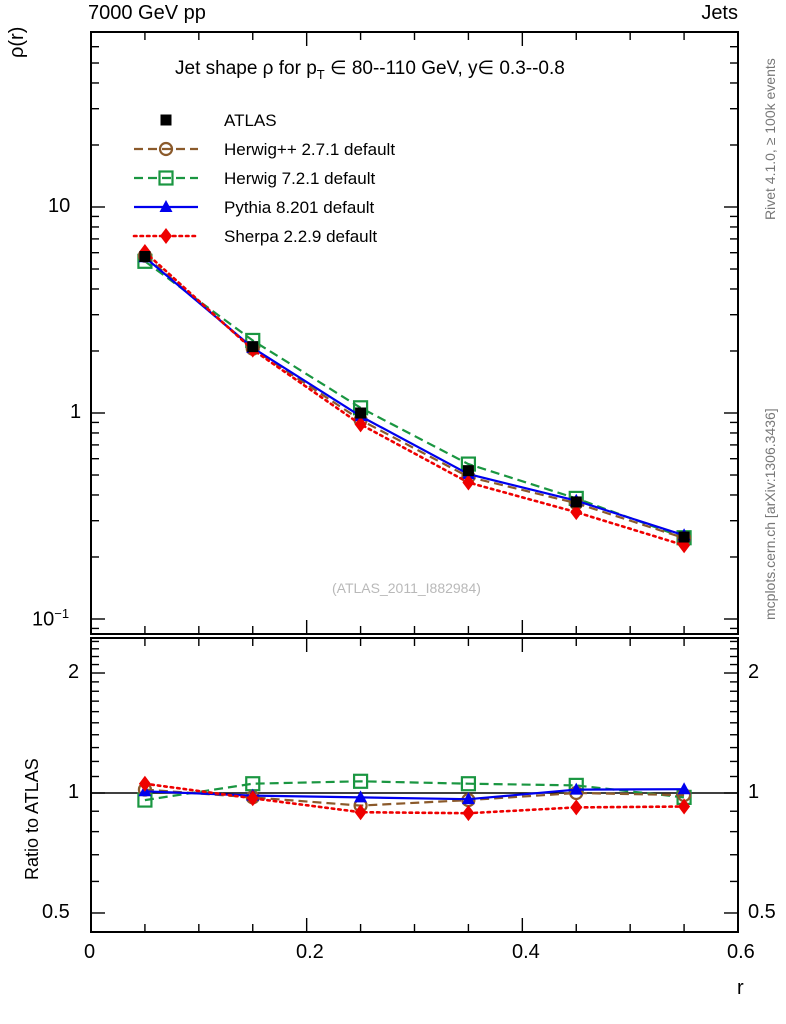  I want to click on header-right: Jets, so click(719, 13).